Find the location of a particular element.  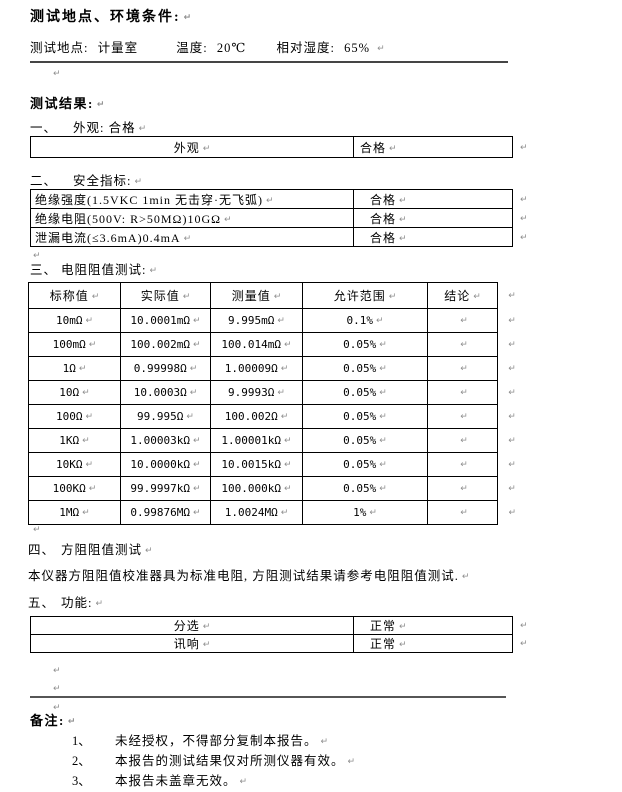

header-text: 结论 is located at coordinates (457, 296).